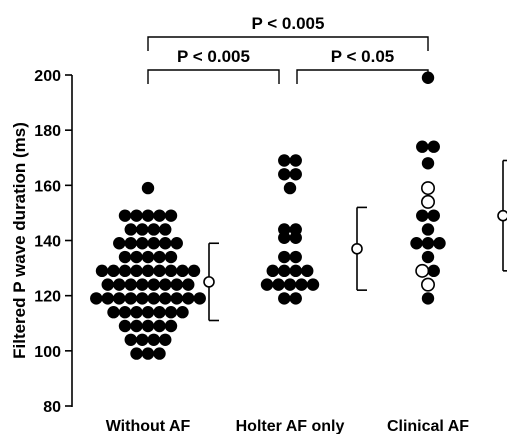 Image resolution: width=507 pixels, height=434 pixels. Describe the element at coordinates (290, 426) in the screenshot. I see `x-category-label: Holter AF only` at that location.